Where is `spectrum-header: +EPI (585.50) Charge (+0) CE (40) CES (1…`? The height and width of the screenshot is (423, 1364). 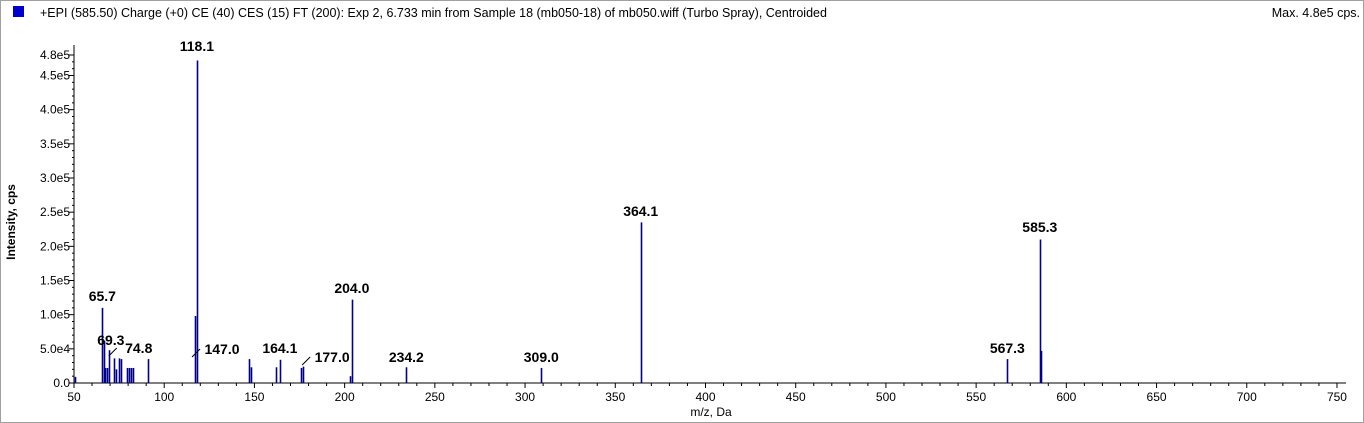
spectrum-header: +EPI (585.50) Charge (+0) CE (40) CES (1… is located at coordinates (682, 13).